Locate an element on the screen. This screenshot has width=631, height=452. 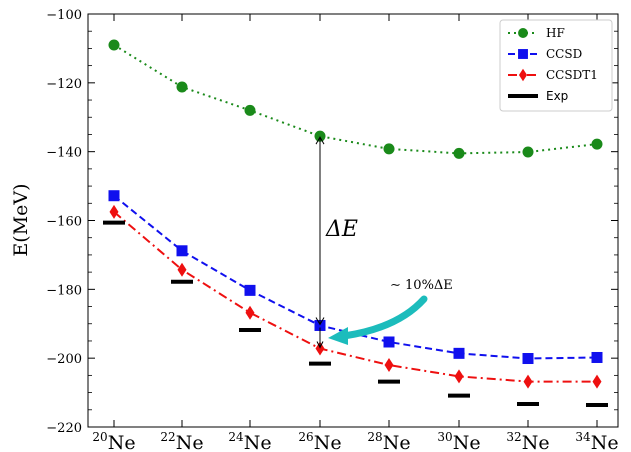
x-tick-label: 26Ne is located at coordinates (319, 441).